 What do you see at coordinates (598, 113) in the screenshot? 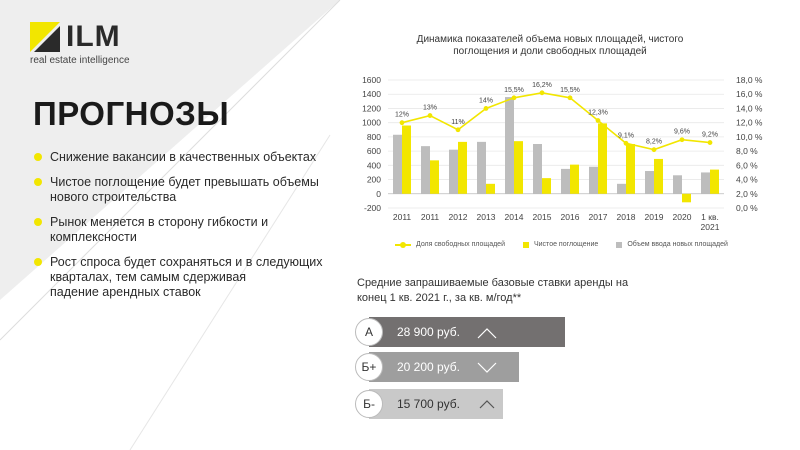
I see `data-label: 12,3%` at bounding box center [598, 113].